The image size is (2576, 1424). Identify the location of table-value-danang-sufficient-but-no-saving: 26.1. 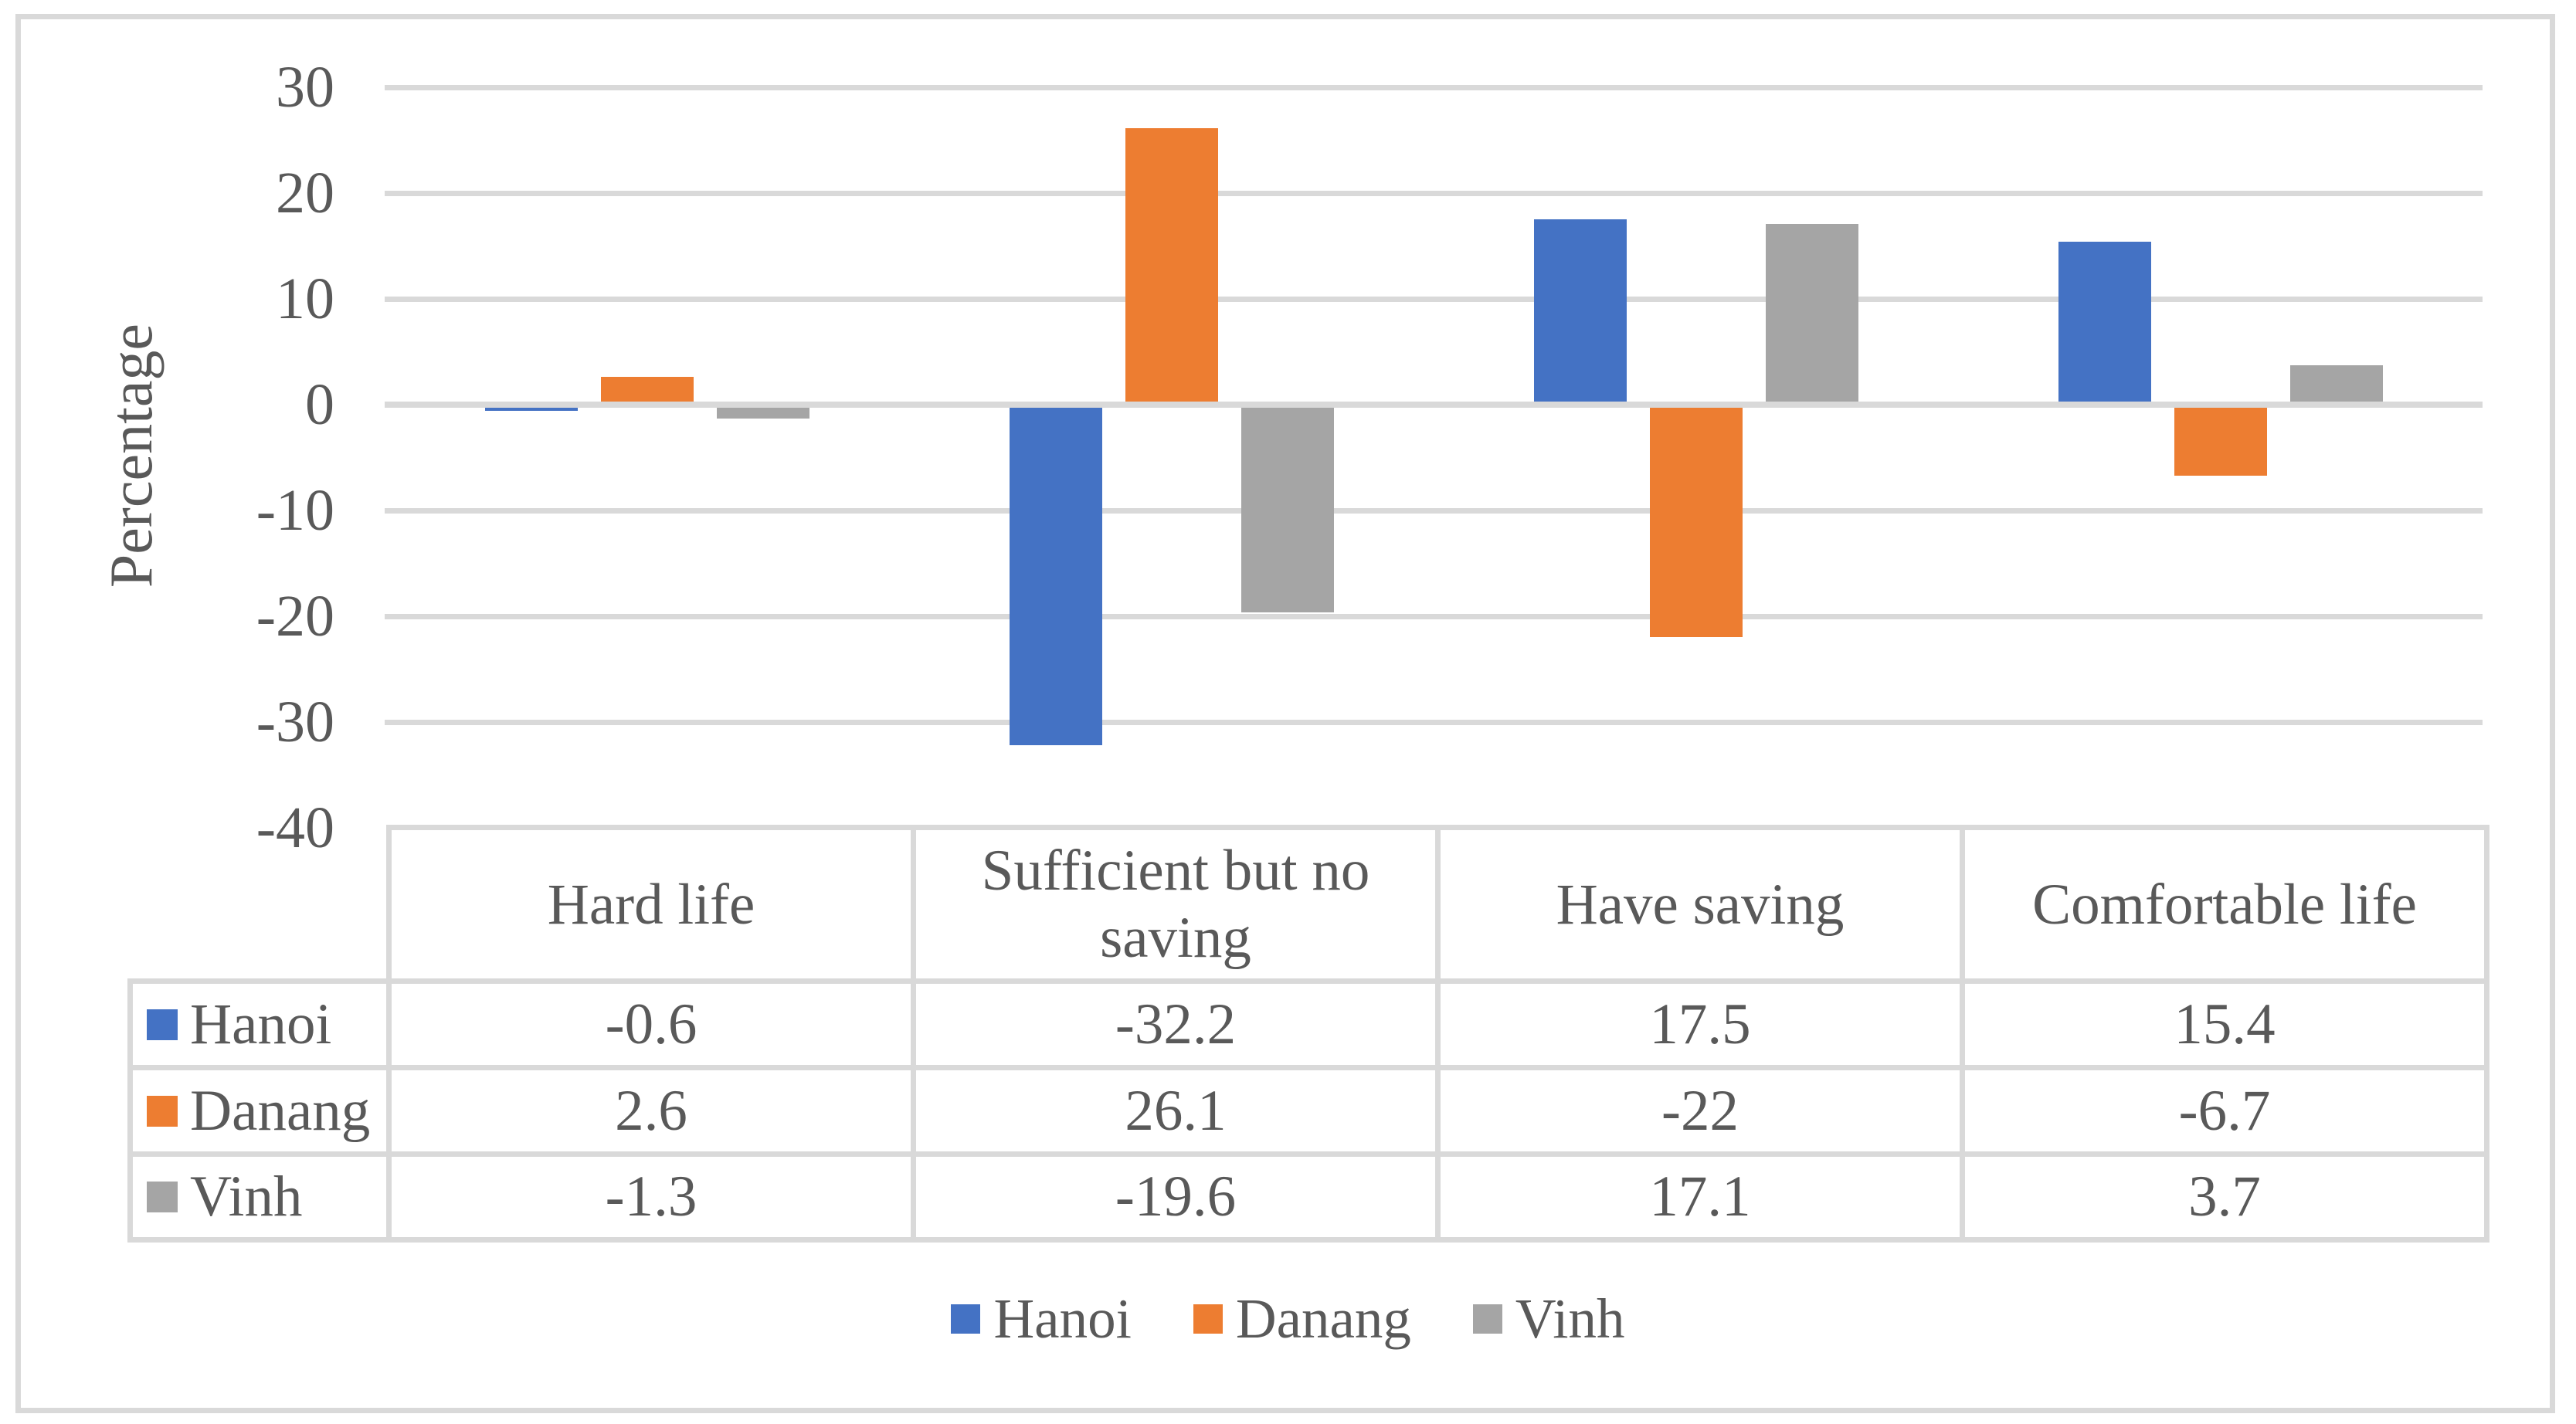
(1176, 1111).